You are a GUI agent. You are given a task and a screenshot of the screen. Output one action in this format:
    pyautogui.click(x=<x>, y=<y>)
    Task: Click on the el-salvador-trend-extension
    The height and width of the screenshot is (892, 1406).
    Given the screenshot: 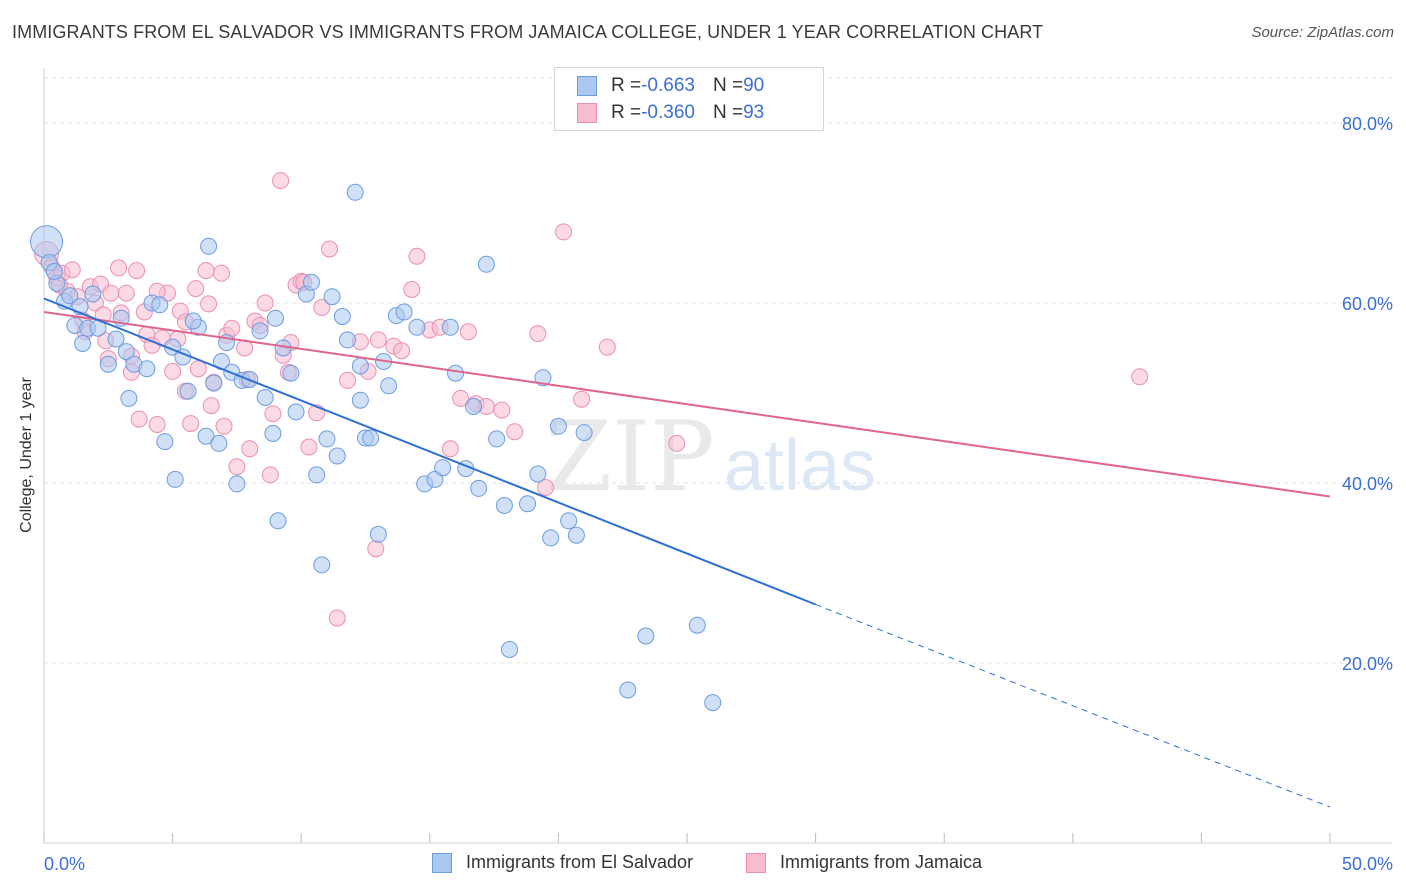 What is the action you would take?
    pyautogui.click(x=1073, y=706)
    